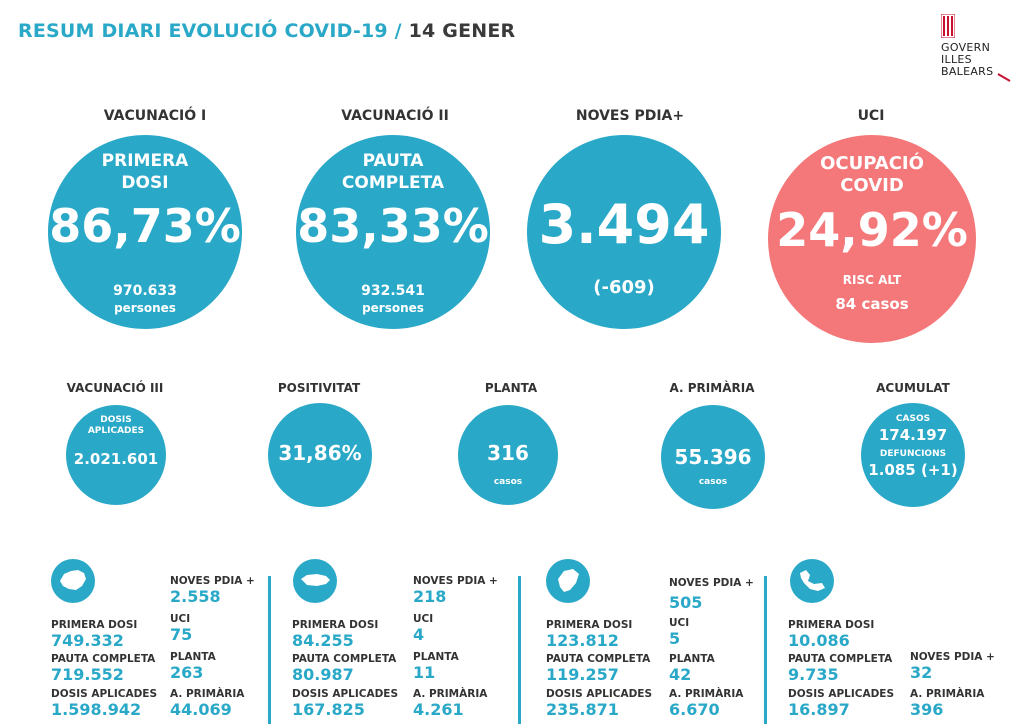 This screenshot has width=1024, height=724. What do you see at coordinates (624, 224) in the screenshot?
I see `circle-value: 3.494` at bounding box center [624, 224].